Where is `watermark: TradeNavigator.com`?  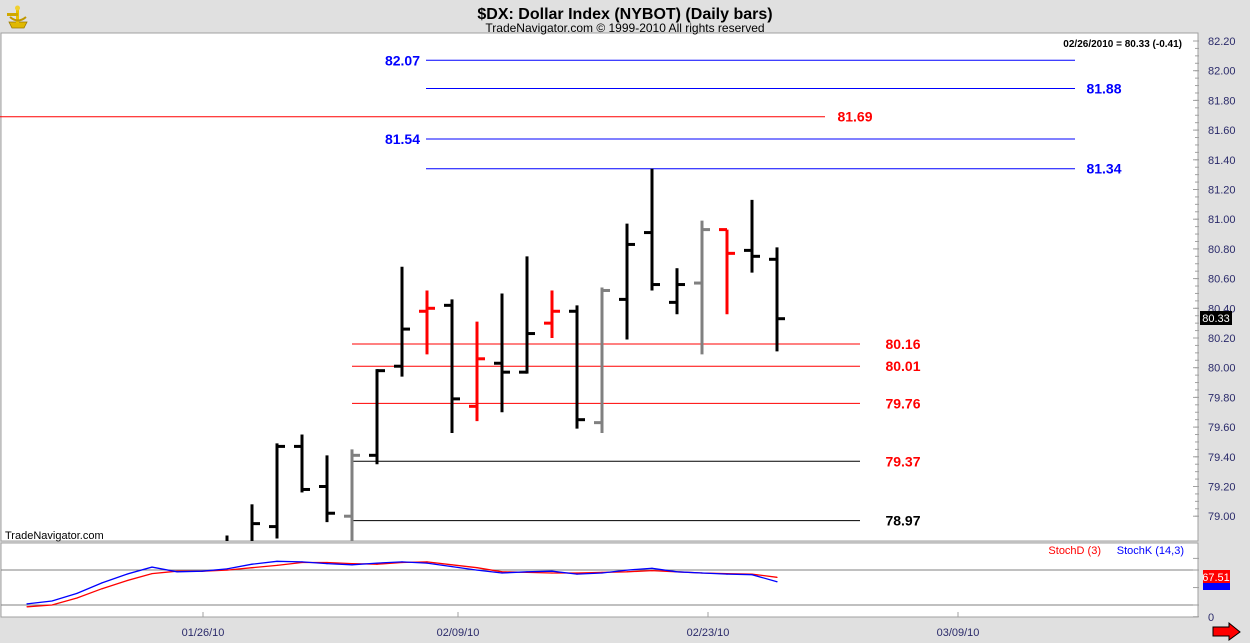 watermark: TradeNavigator.com is located at coordinates (54, 536).